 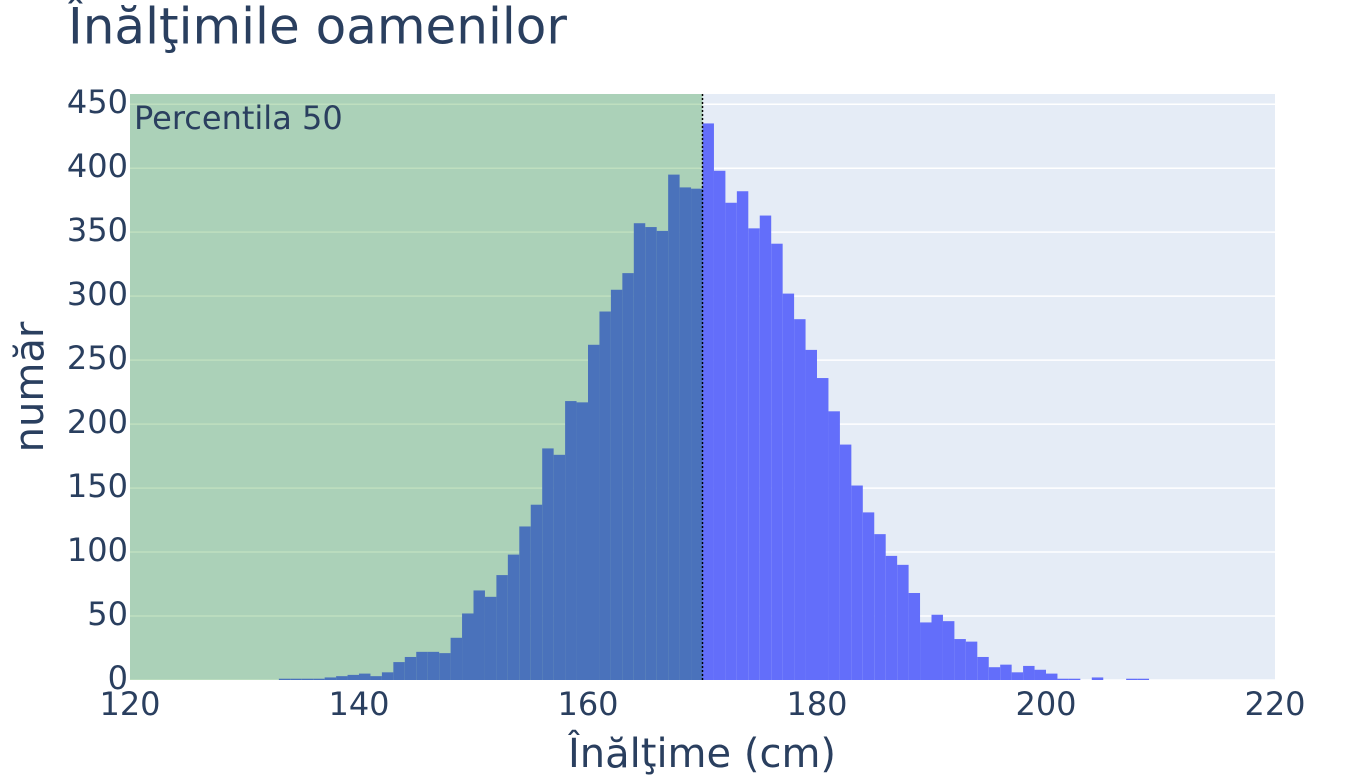 I want to click on chart-title: Înălţimile oamenilor, so click(x=317, y=28).